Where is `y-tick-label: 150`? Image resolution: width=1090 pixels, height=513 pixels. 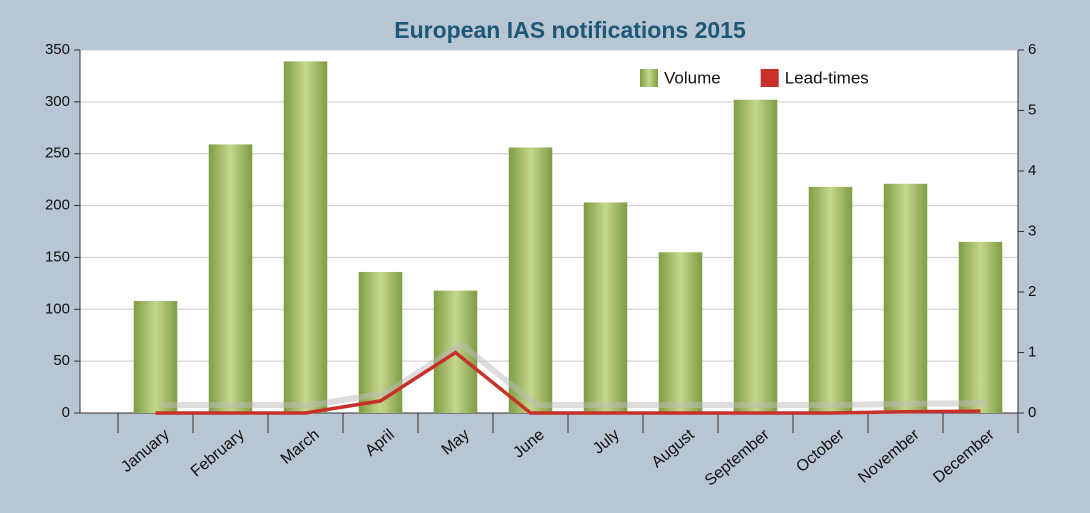
y-tick-label: 150 is located at coordinates (57, 256).